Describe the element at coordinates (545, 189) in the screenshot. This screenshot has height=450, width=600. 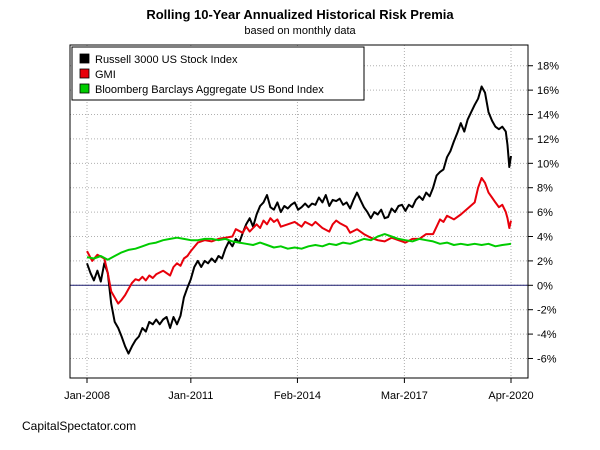
I see `y-tick-label: 8%` at that location.